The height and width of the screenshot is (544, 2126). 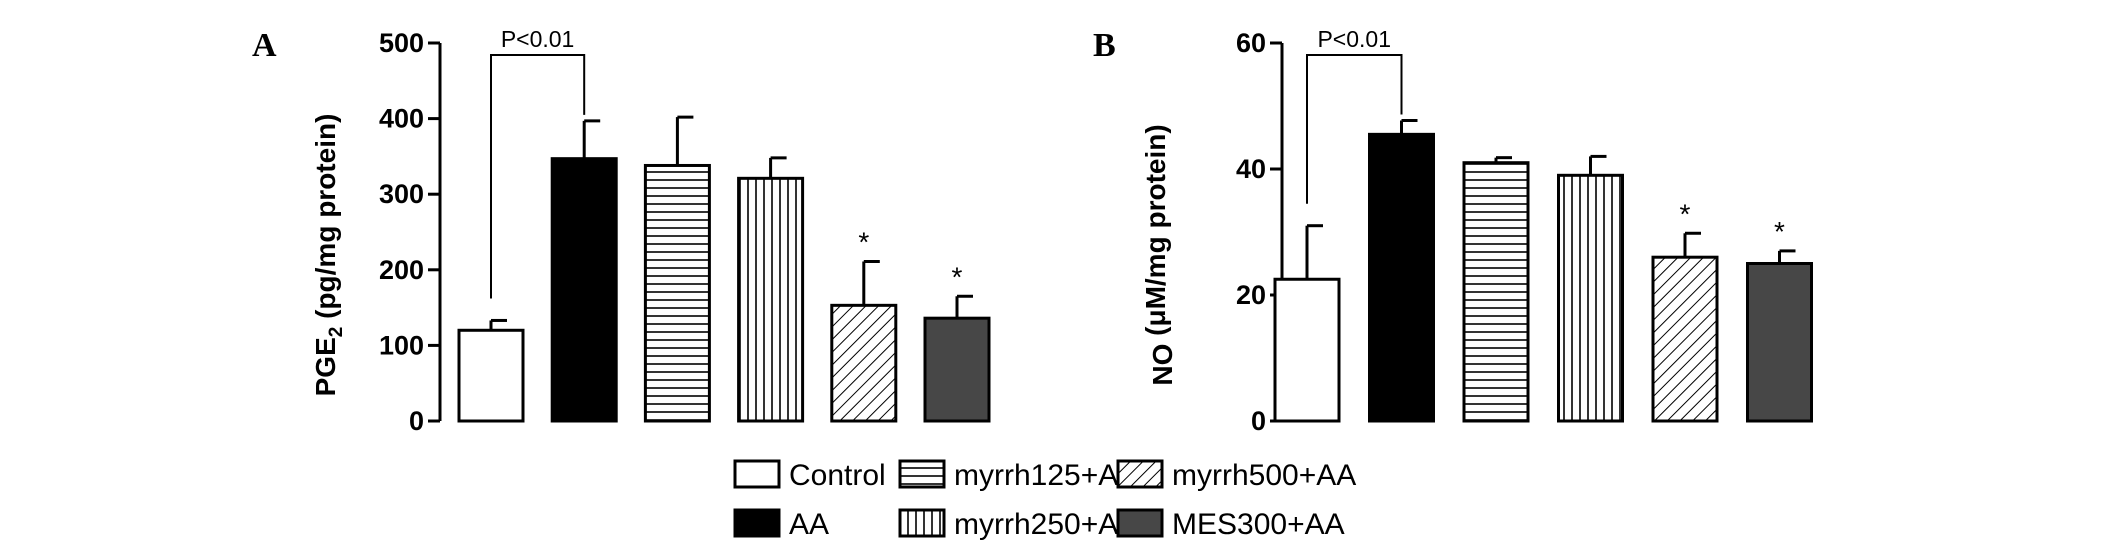 I want to click on legend-item: myrrh250+AA, so click(x=1018, y=524).